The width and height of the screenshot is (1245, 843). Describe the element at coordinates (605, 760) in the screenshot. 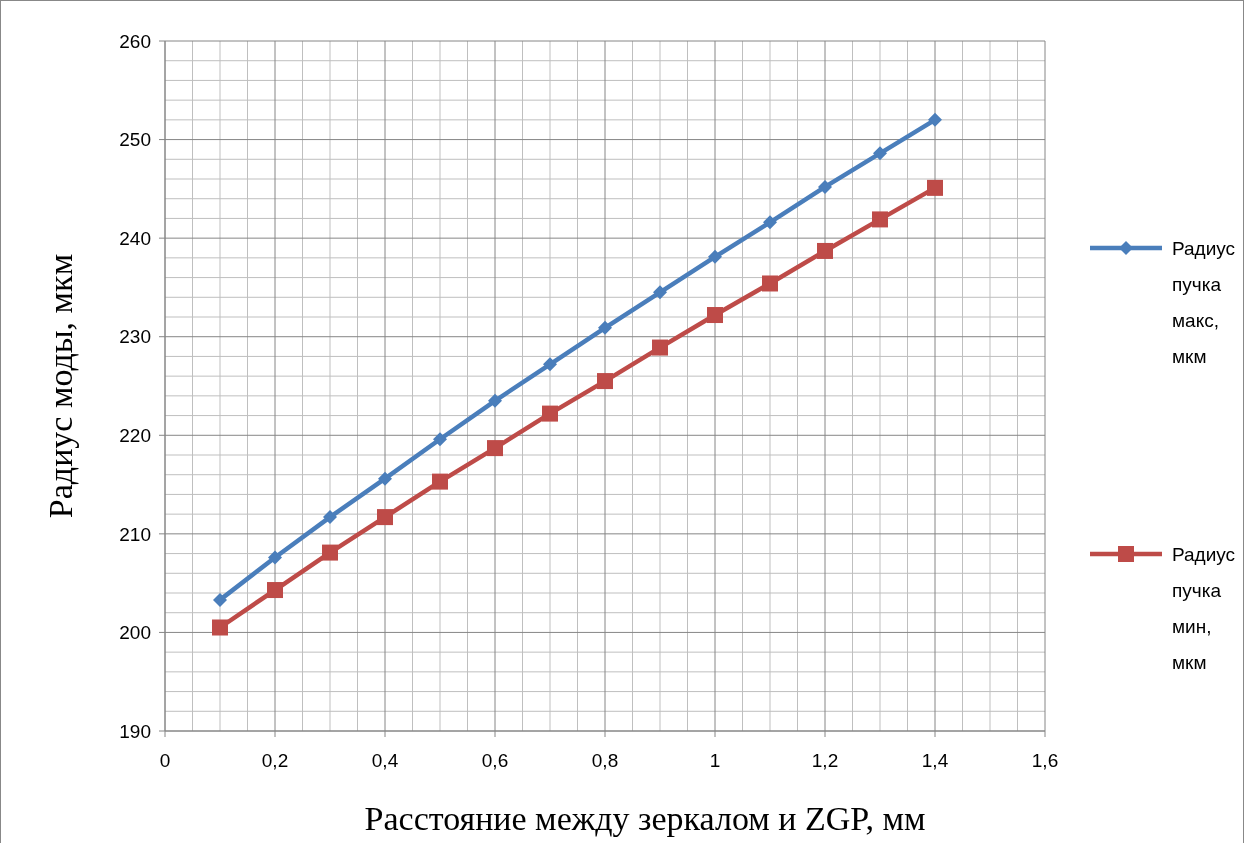

I see `x-tick-label: 0,8` at that location.